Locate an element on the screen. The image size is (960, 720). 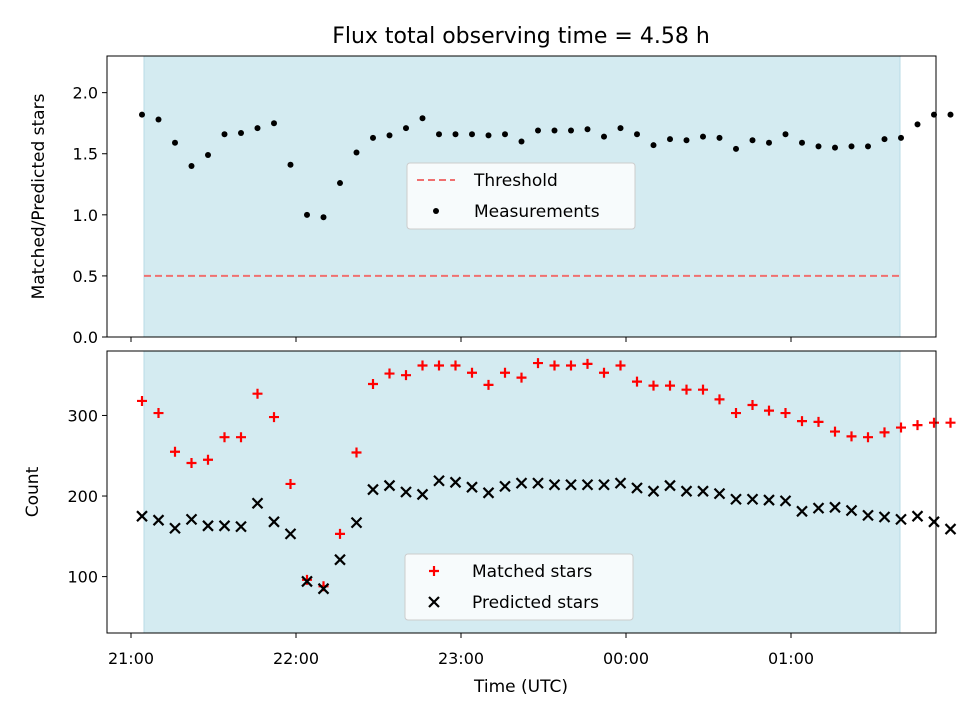
y-tick-label: 1.0 is located at coordinates (85, 215).